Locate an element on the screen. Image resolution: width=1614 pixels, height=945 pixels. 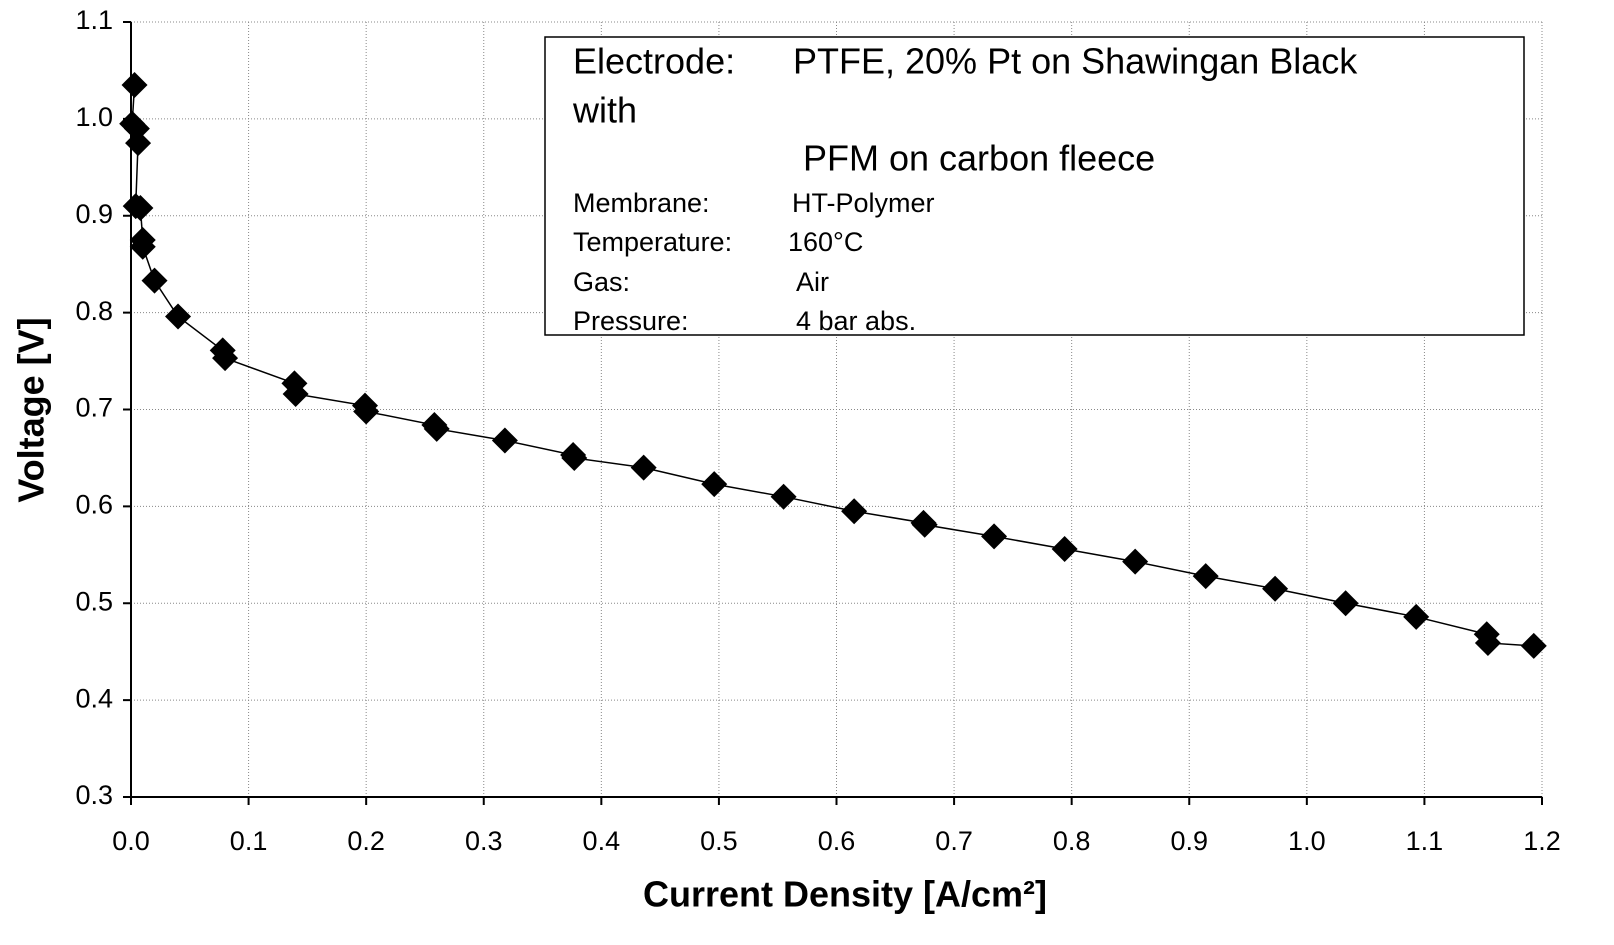
annotation: Air is located at coordinates (812, 282).